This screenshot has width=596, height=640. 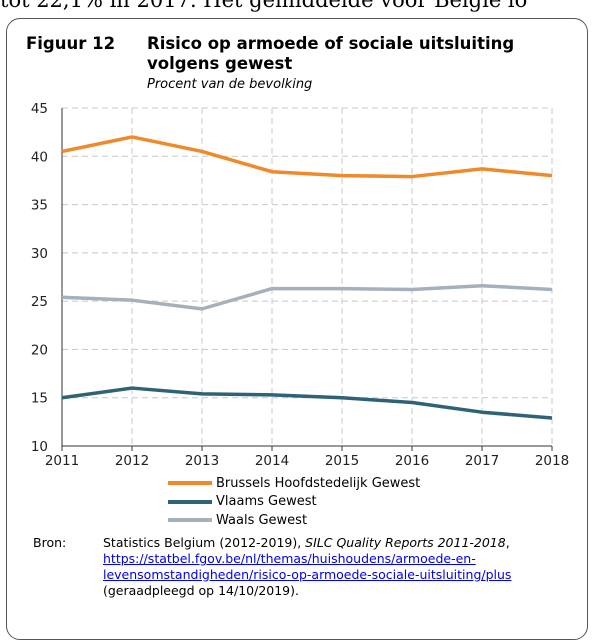 I want to click on x-tick-labels: 2011 2012 2013 2014 2015 2016 2017 2018, so click(x=307, y=461).